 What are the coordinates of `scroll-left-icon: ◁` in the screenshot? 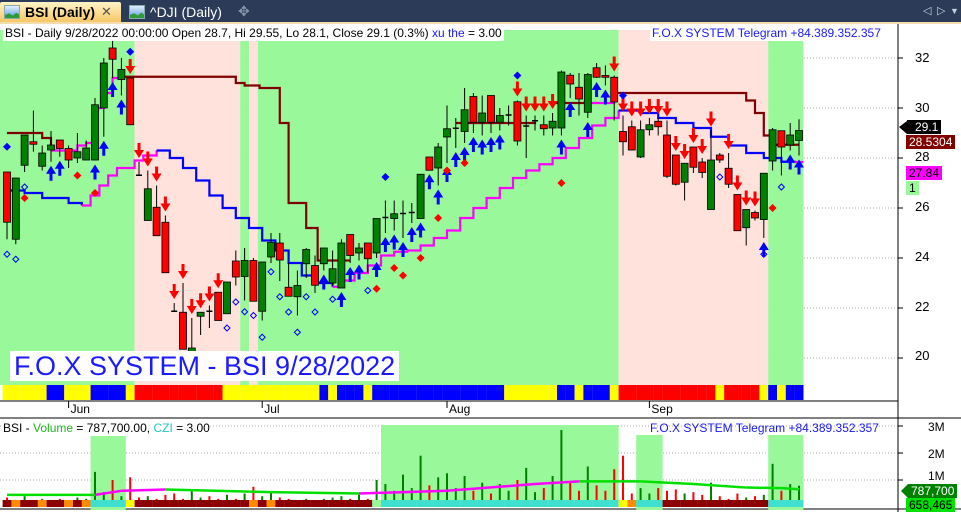 It's located at (927, 11).